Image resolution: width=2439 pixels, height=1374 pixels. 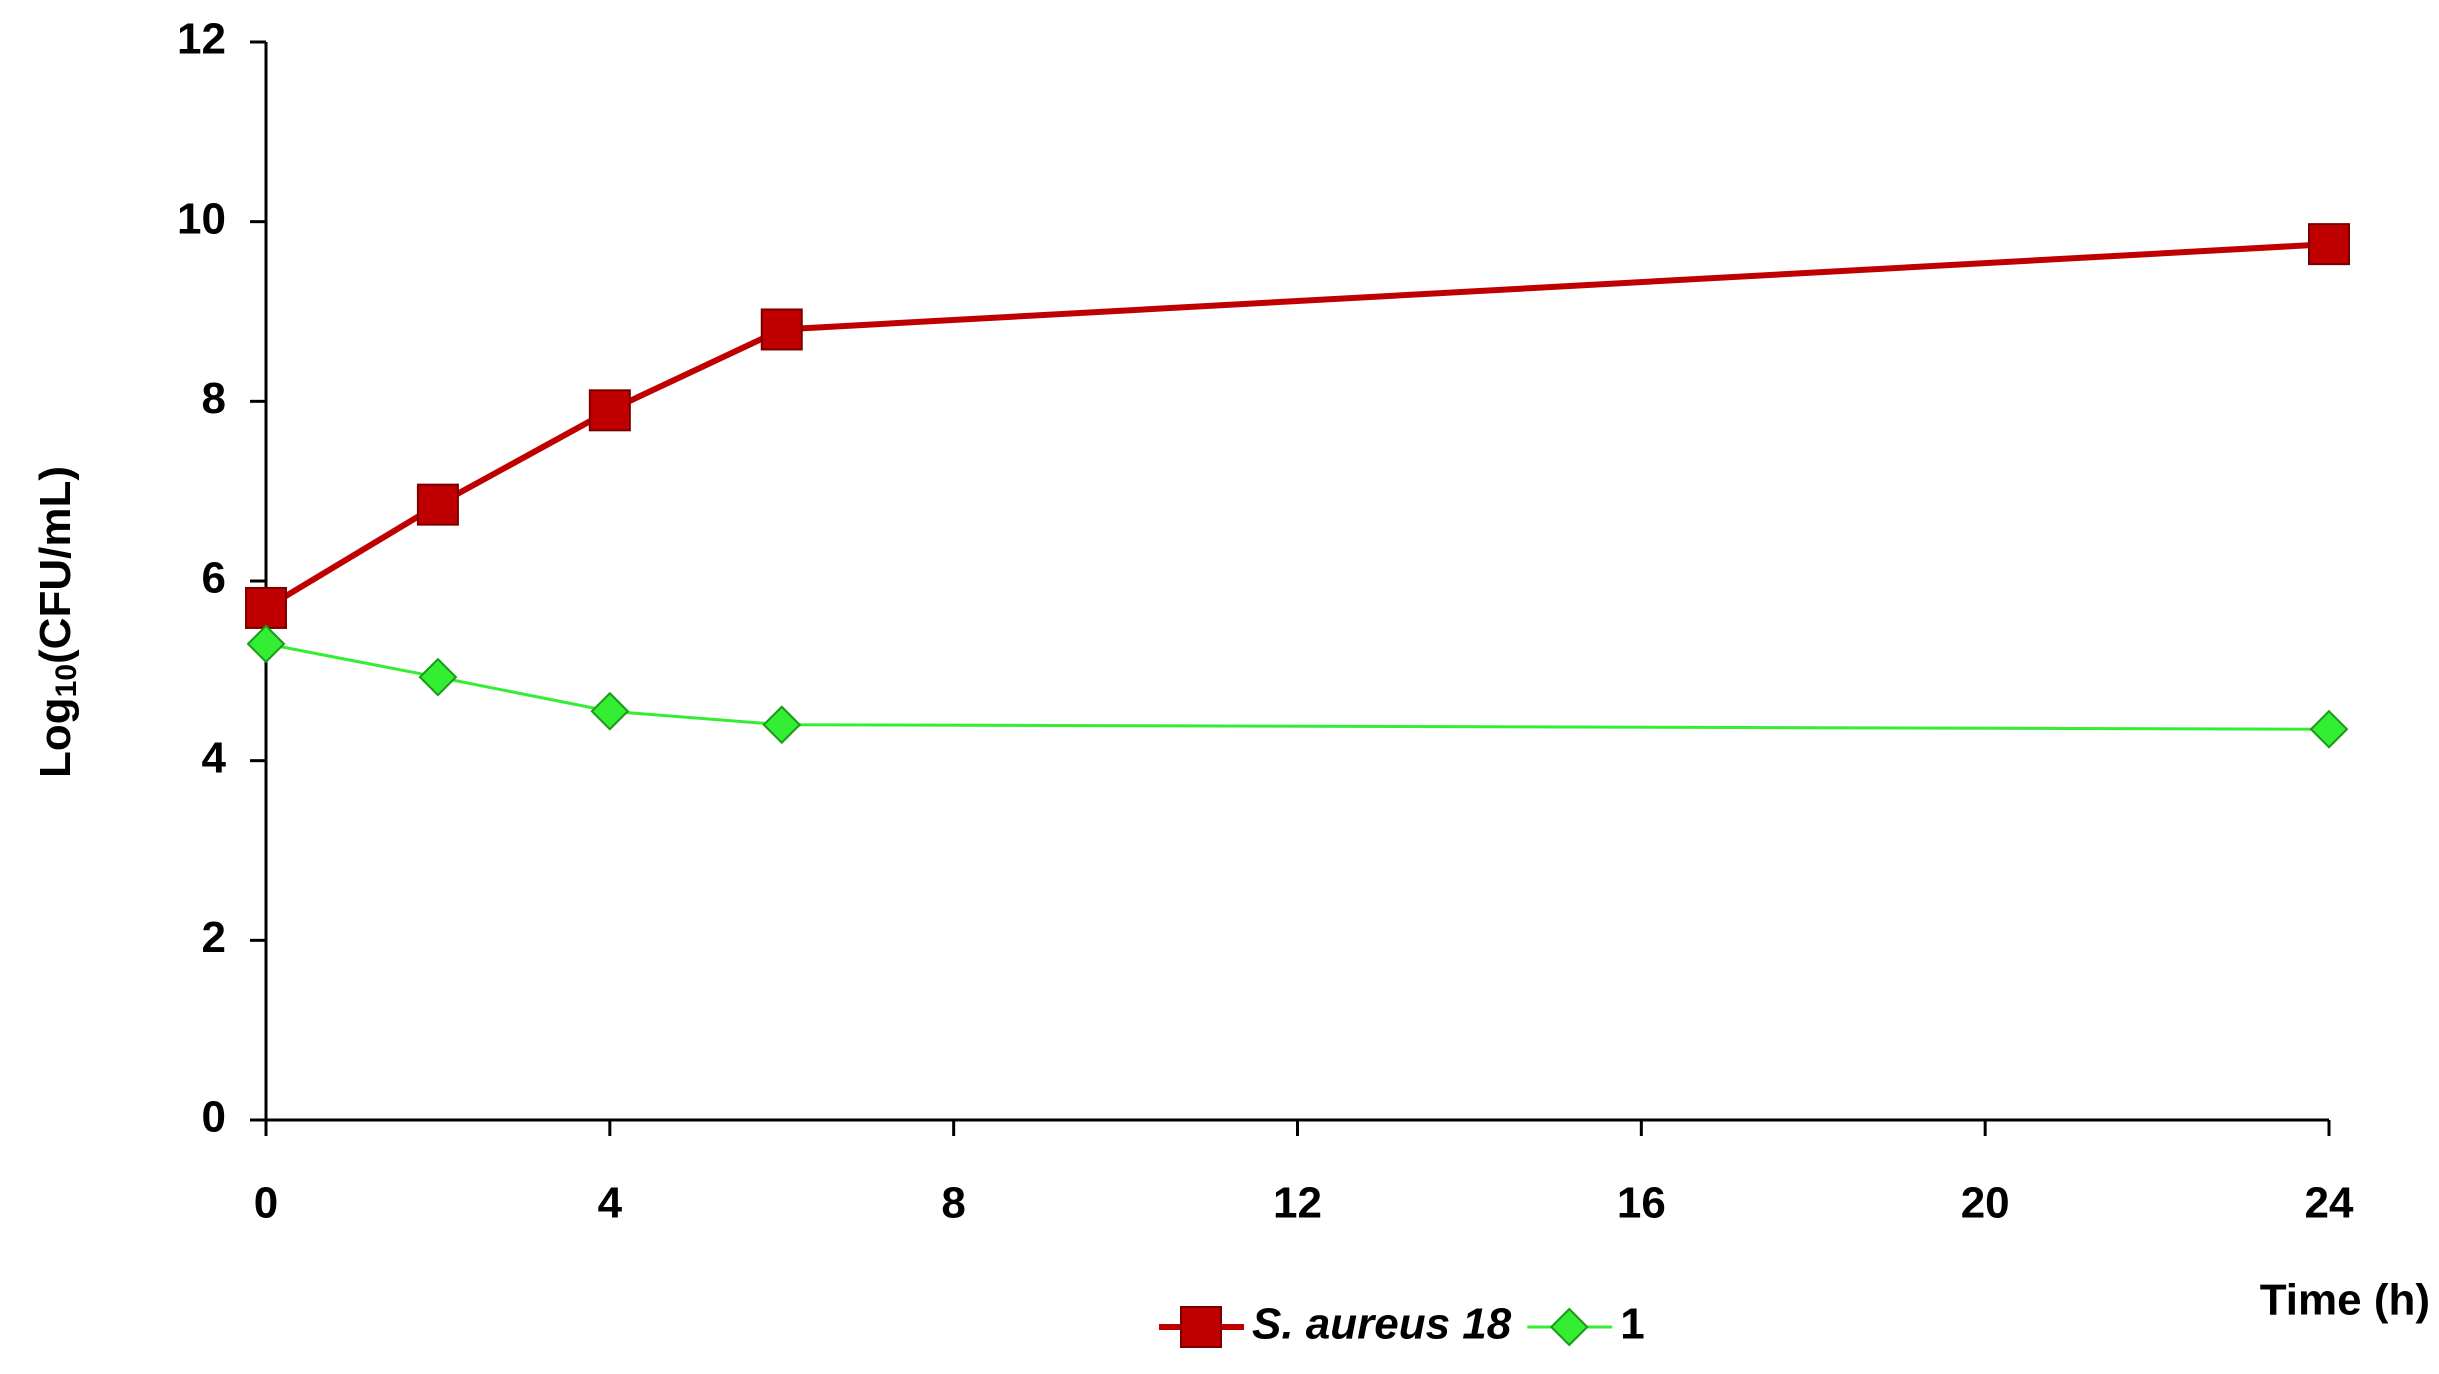 What do you see at coordinates (1297, 686) in the screenshot?
I see `series-line` at bounding box center [1297, 686].